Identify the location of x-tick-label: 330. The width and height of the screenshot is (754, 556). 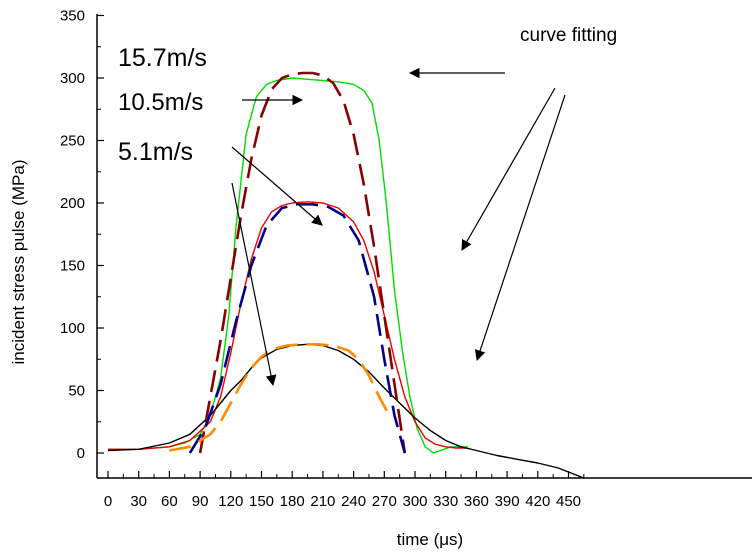
(445, 501).